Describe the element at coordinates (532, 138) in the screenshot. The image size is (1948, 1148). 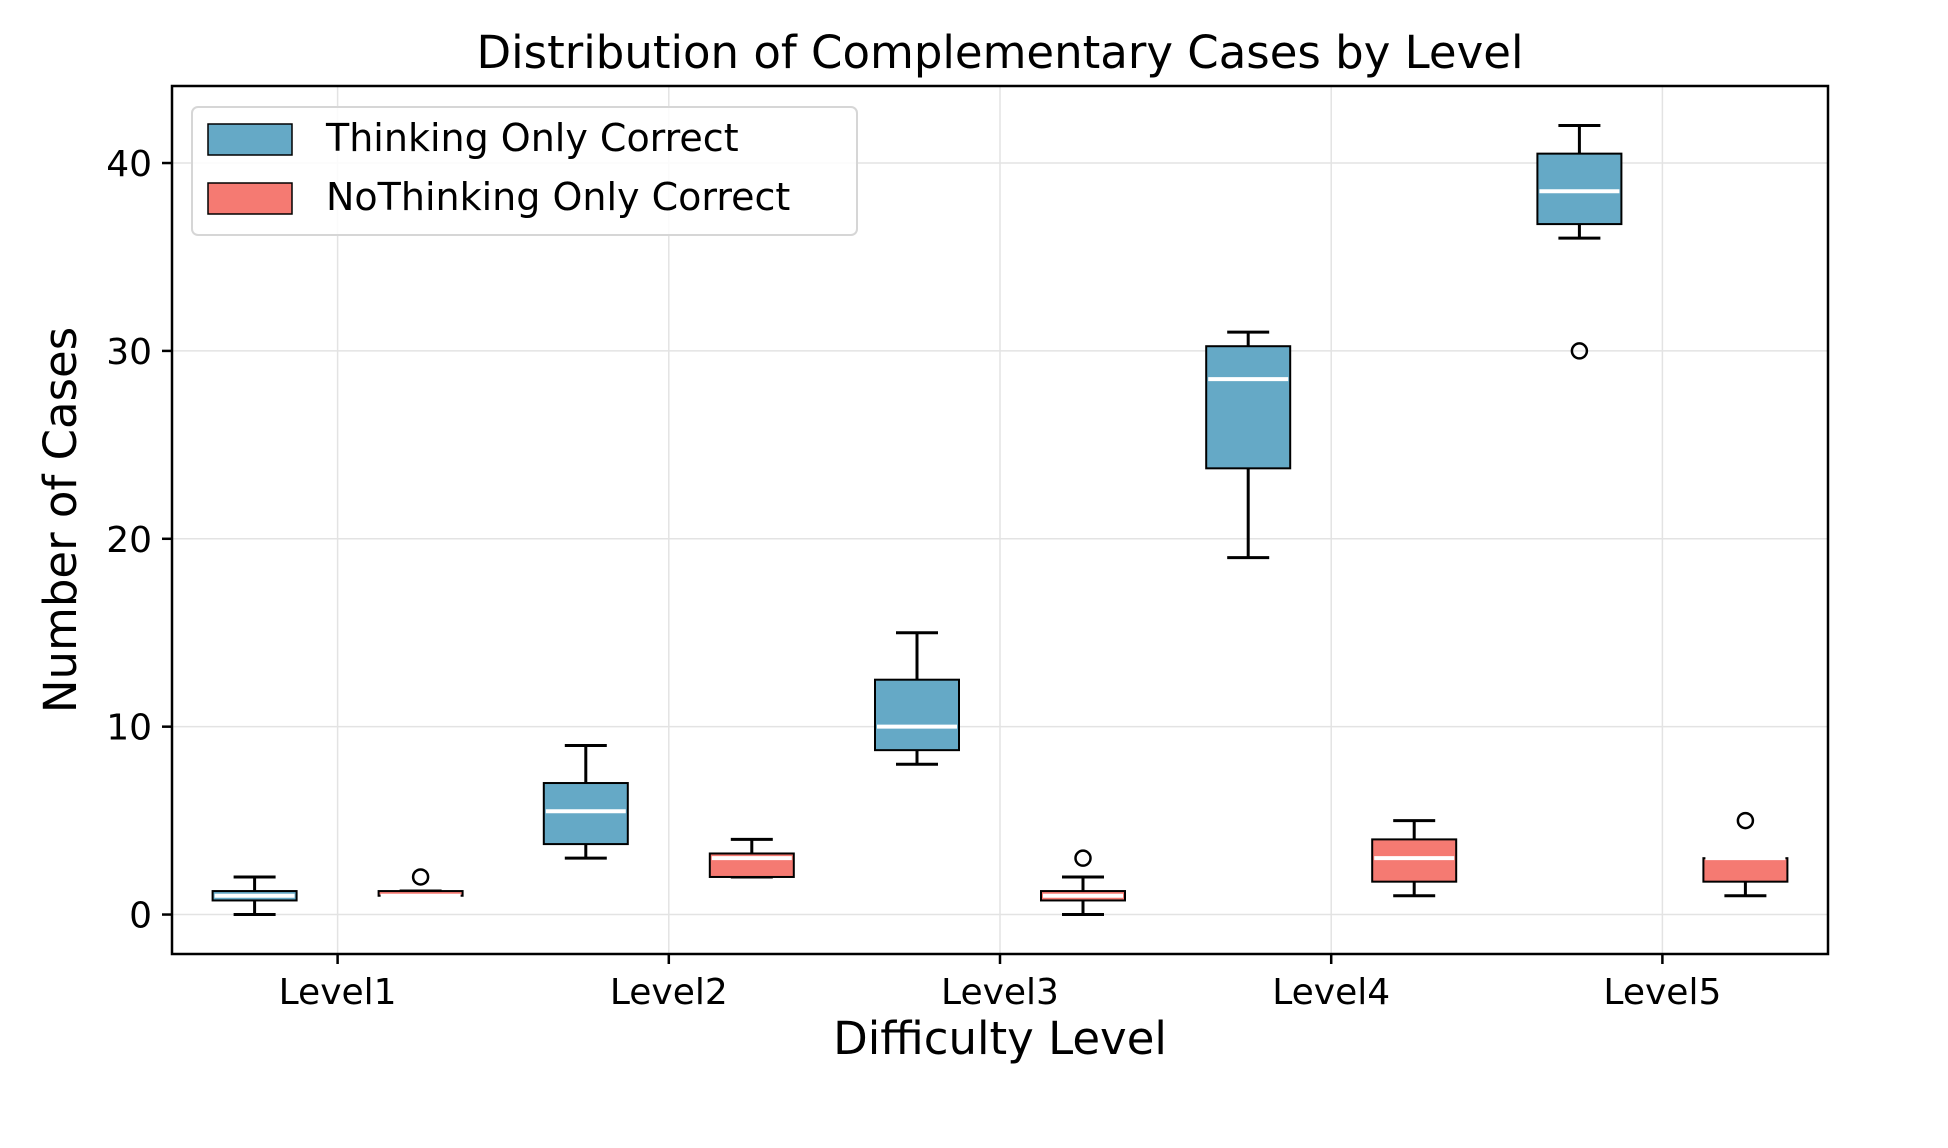
I see `legend-label-thinking: Thinking Only Correct` at that location.